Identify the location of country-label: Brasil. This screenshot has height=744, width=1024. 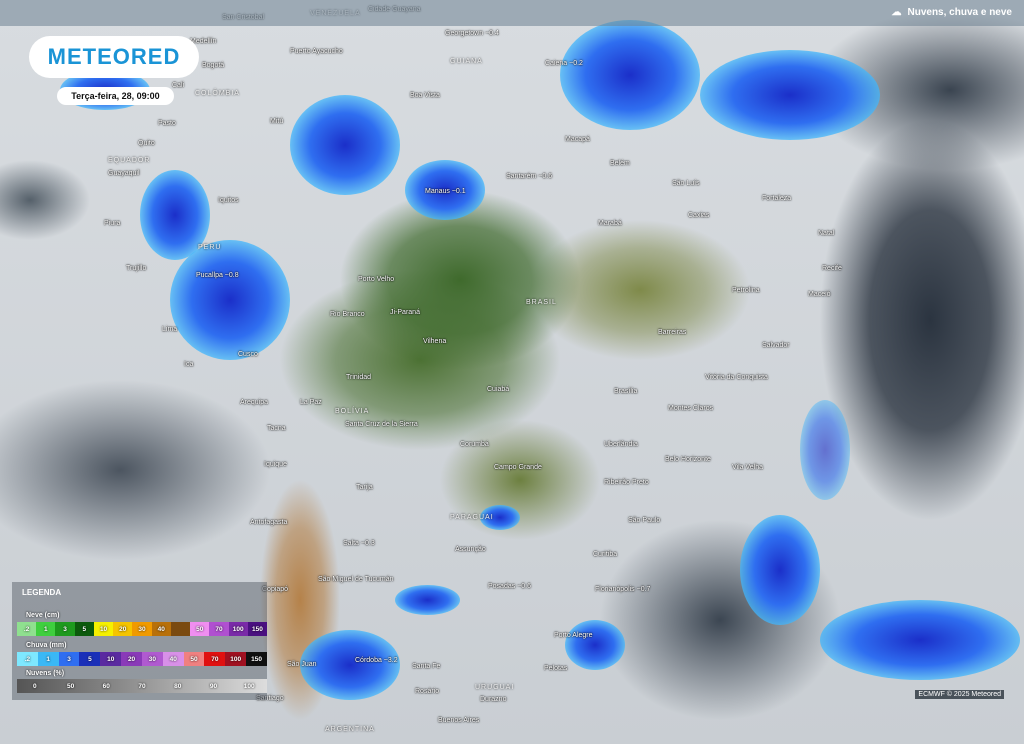
(541, 302).